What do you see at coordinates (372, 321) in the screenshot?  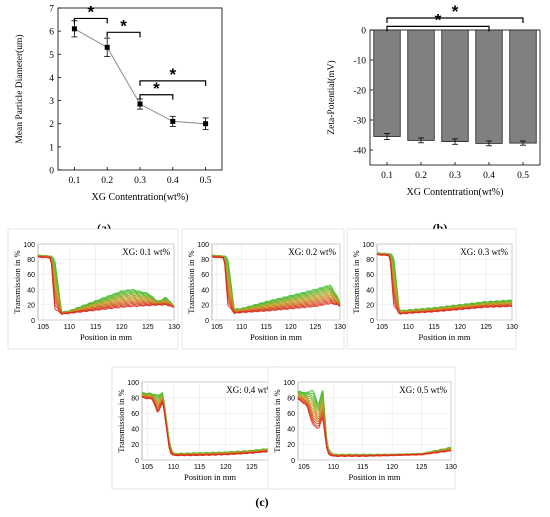 I see `chart-c3-y-tick-label: 0` at bounding box center [372, 321].